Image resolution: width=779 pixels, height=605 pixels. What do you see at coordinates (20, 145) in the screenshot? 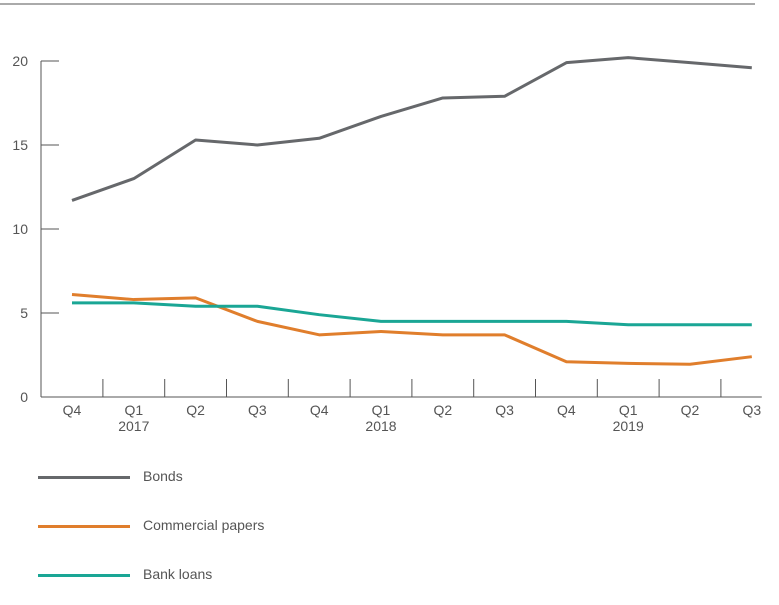
I see `y-tick-label: 15` at bounding box center [20, 145].